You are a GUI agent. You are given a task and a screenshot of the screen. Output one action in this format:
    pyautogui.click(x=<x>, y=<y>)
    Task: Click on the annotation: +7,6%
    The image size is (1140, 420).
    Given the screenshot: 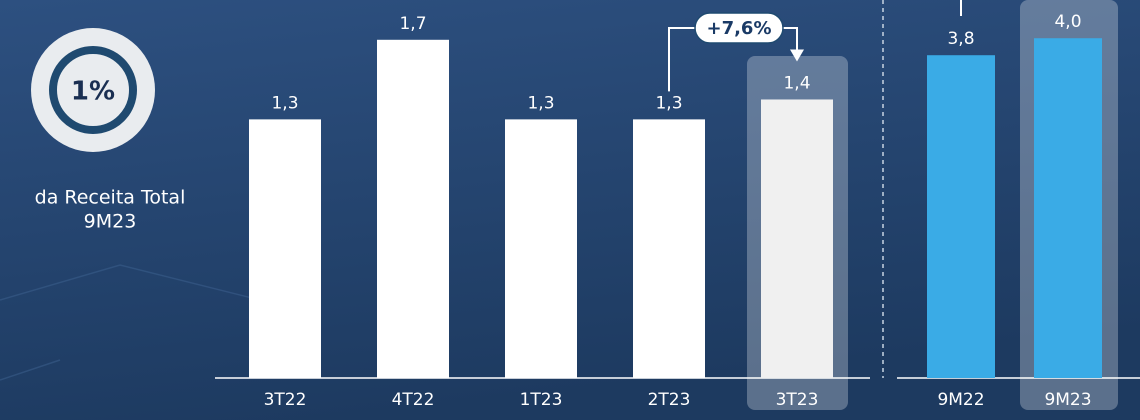 What is the action you would take?
    pyautogui.click(x=738, y=28)
    